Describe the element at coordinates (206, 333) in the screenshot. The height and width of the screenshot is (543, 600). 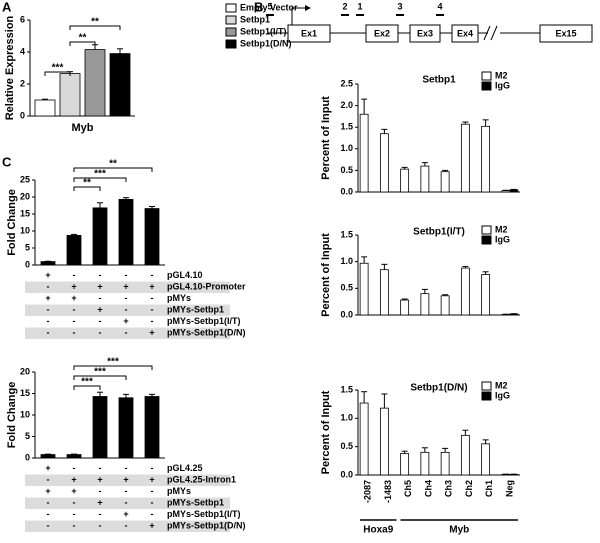
I see `table-row-label: pMYs-Setbp1(D/N)` at that location.